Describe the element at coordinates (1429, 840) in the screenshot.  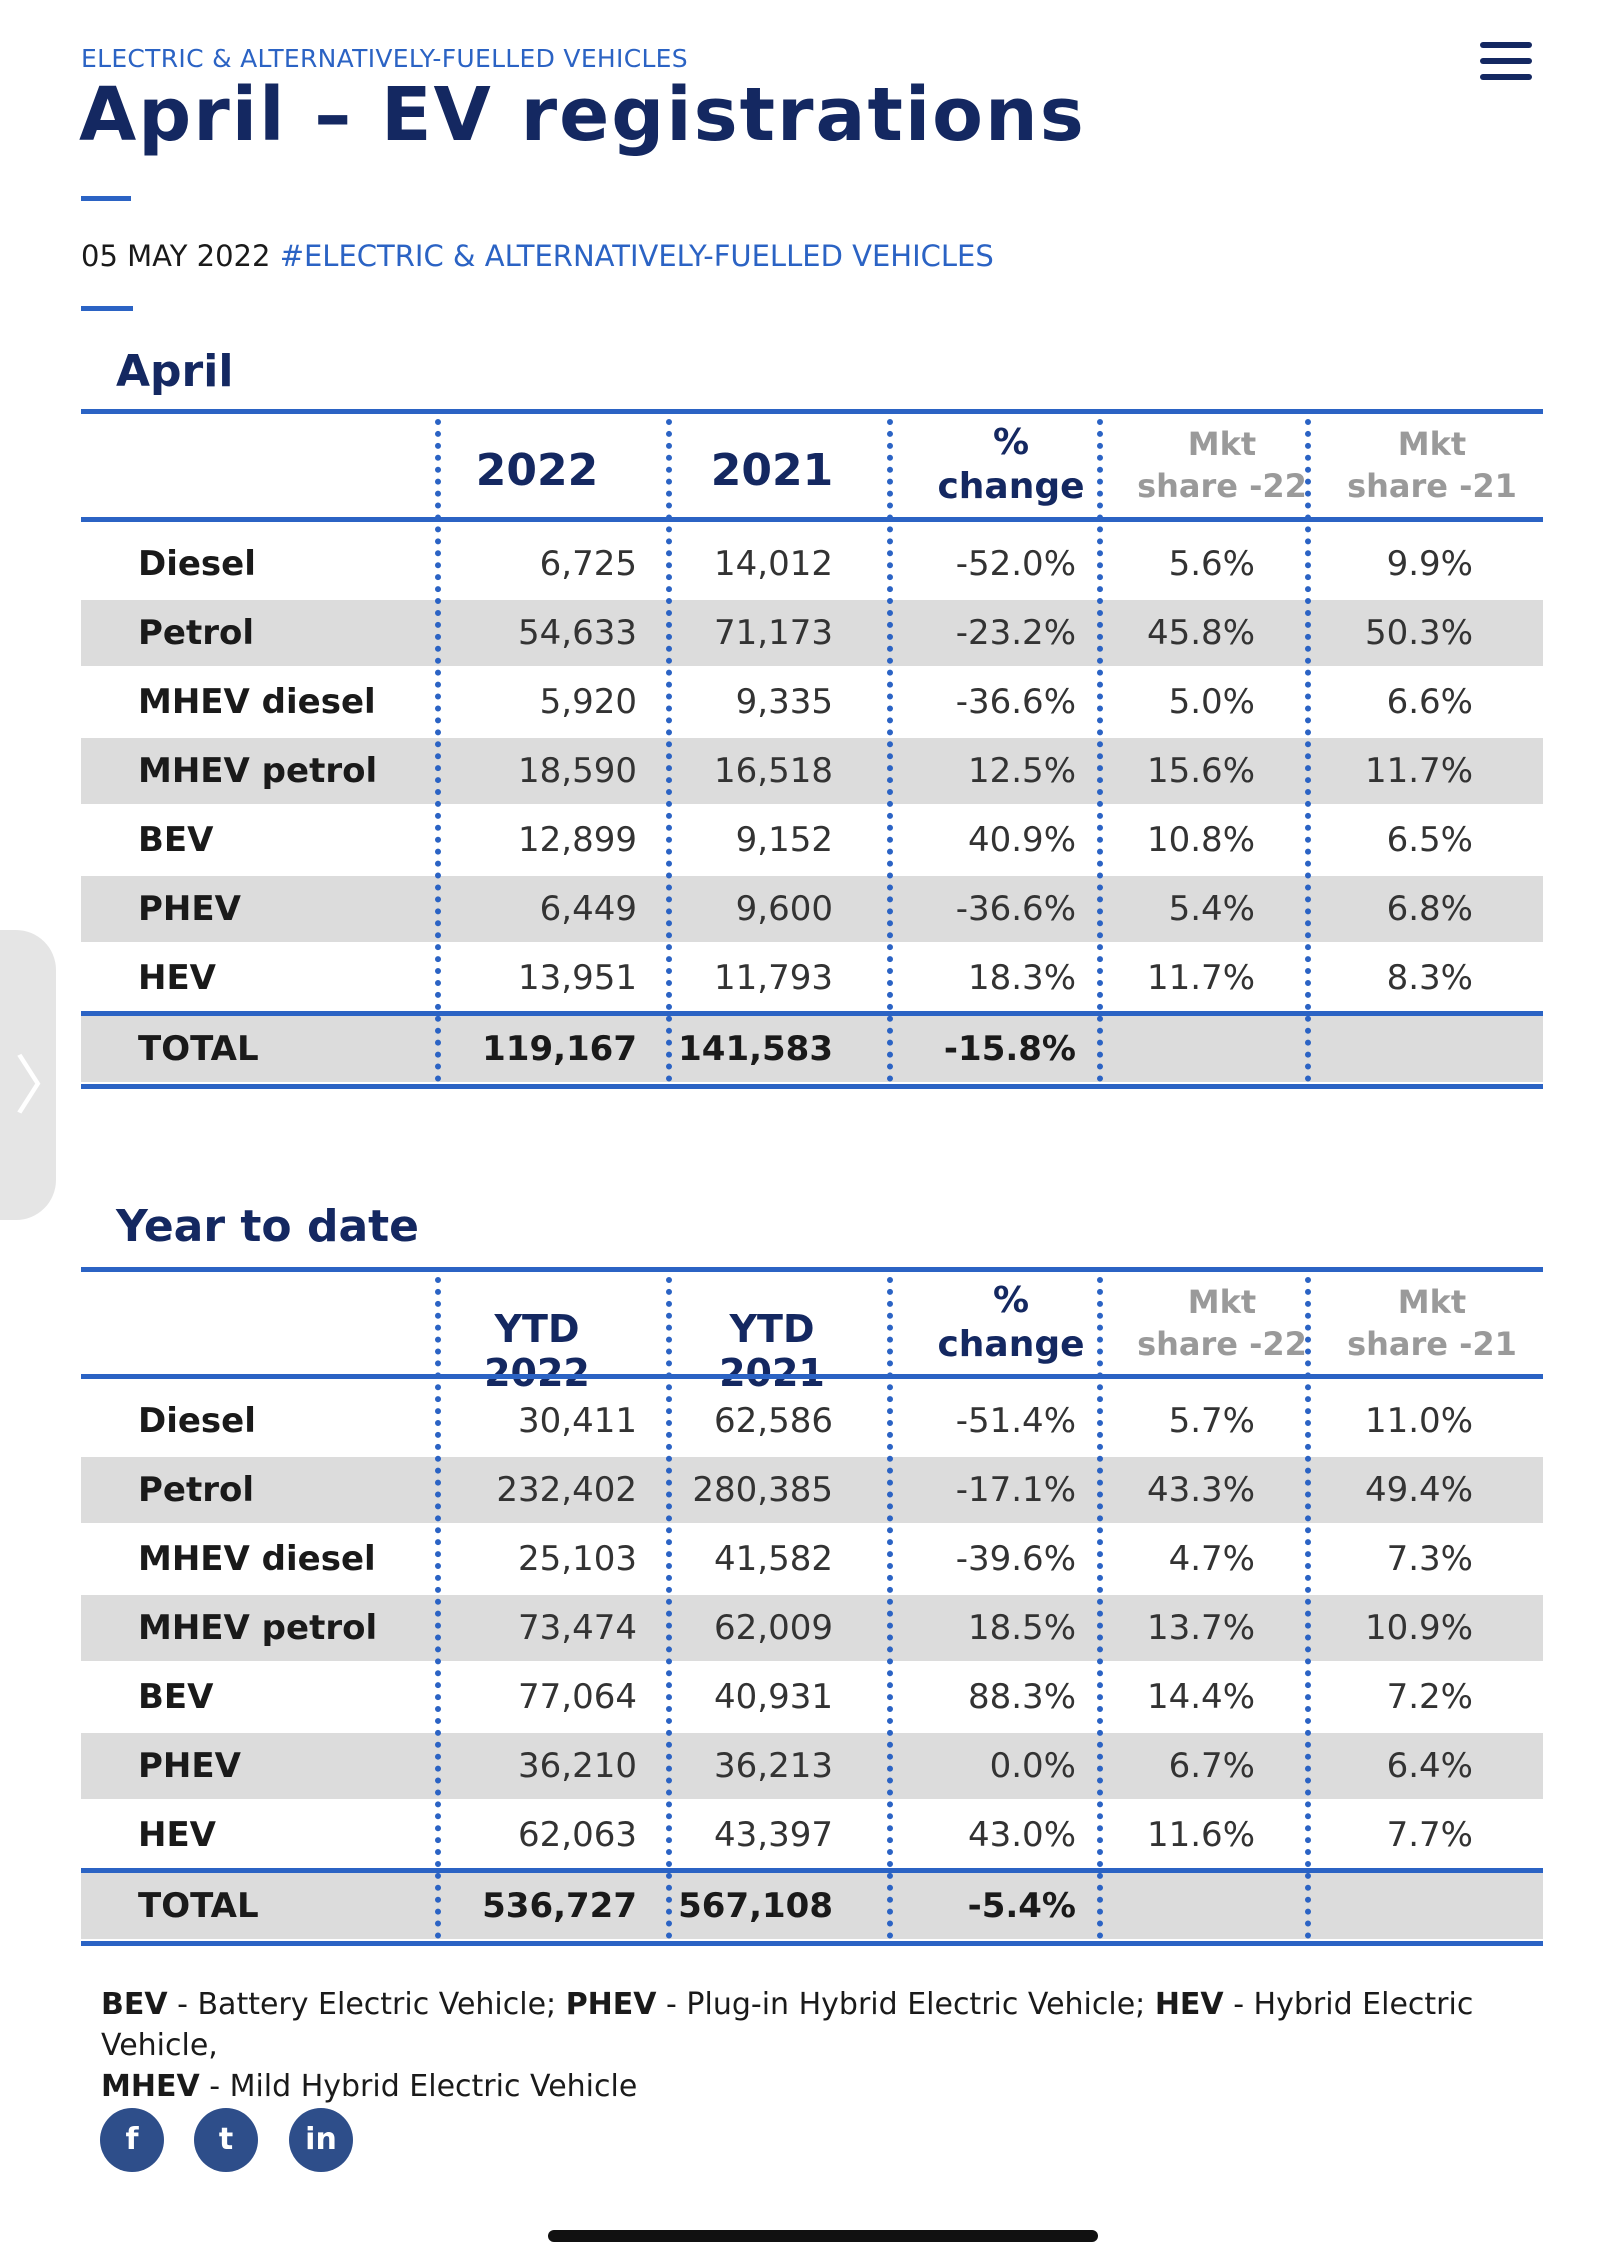
I see `cell-c5: 6.5%` at that location.